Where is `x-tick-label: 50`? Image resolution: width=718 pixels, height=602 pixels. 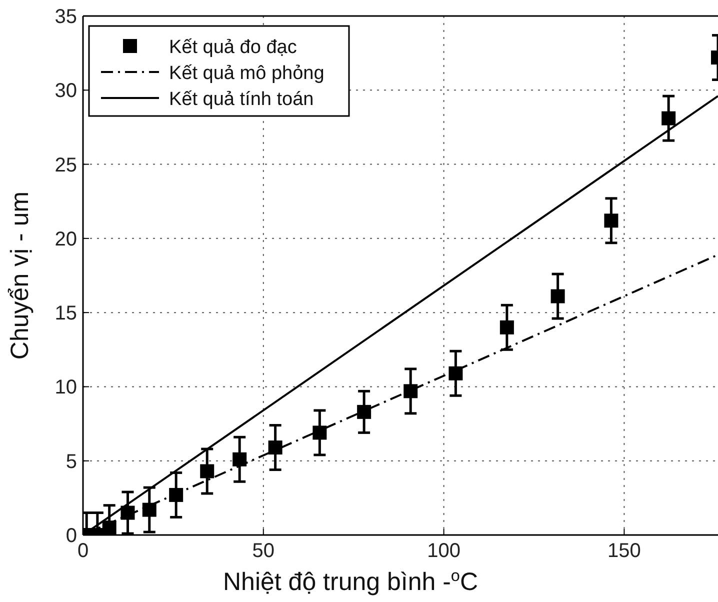 x-tick-label: 50 is located at coordinates (263, 551).